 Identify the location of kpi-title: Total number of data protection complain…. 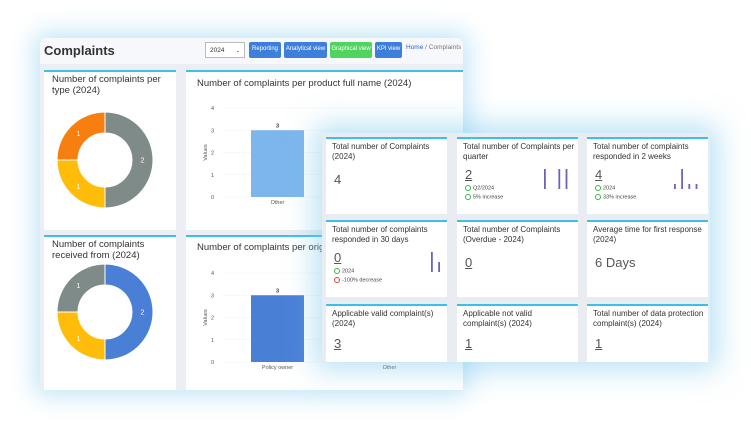
(648, 318).